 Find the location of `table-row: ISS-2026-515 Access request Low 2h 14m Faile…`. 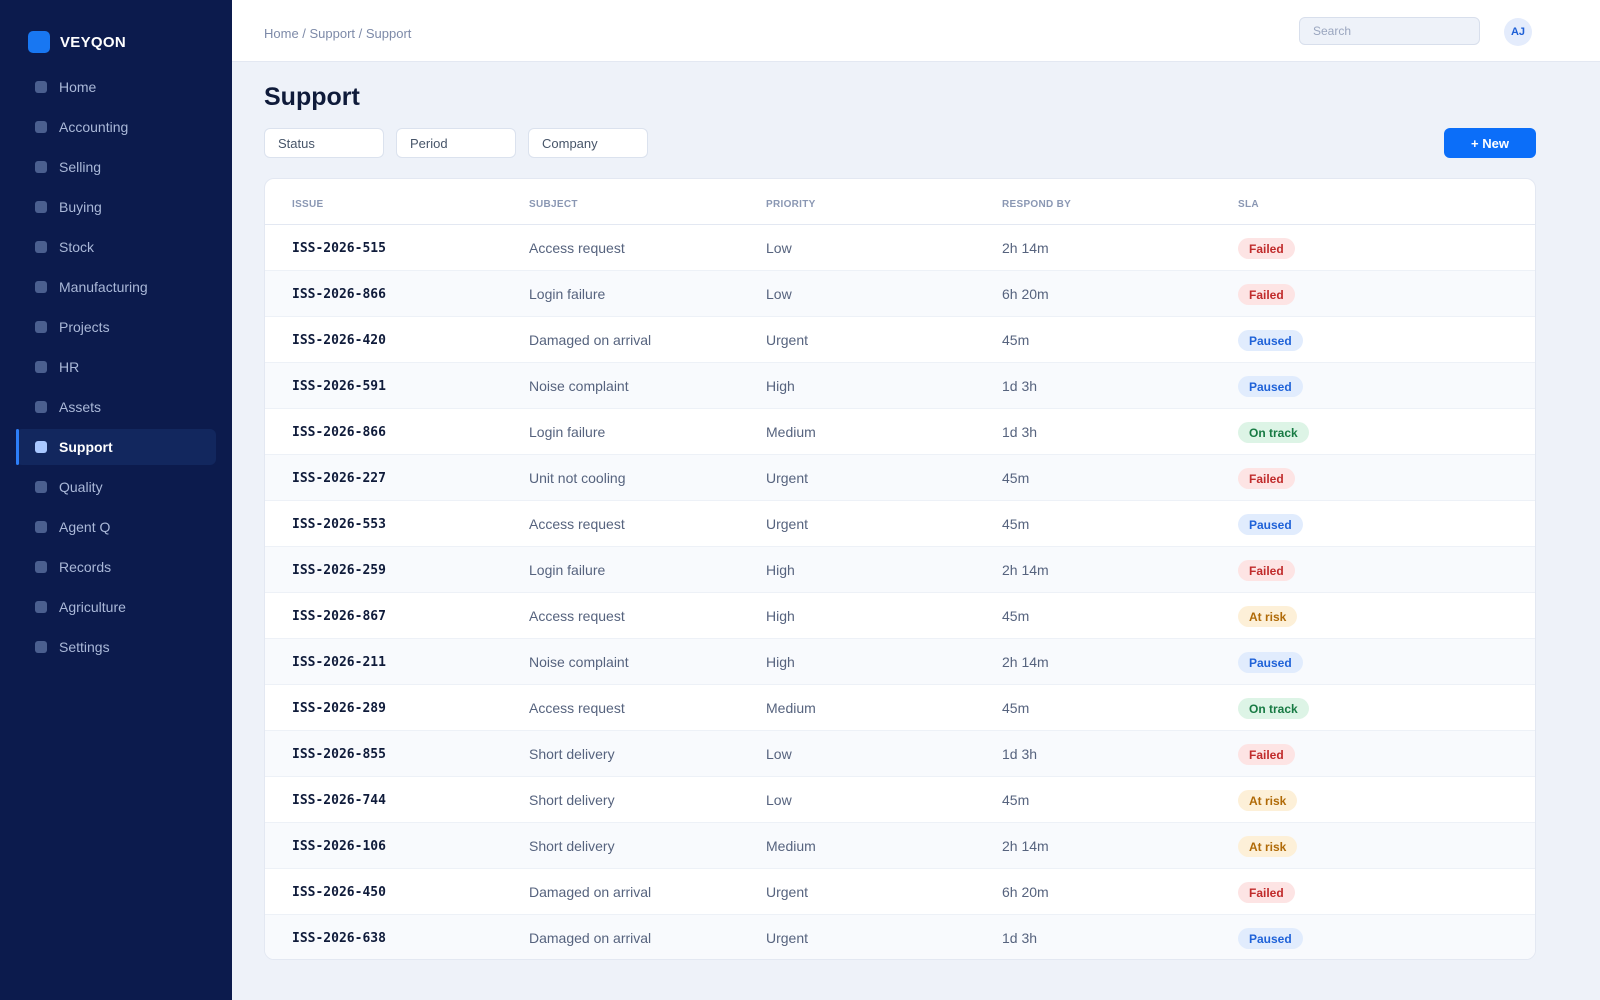

table-row: ISS-2026-515 Access request Low 2h 14m Faile… is located at coordinates (900, 248).